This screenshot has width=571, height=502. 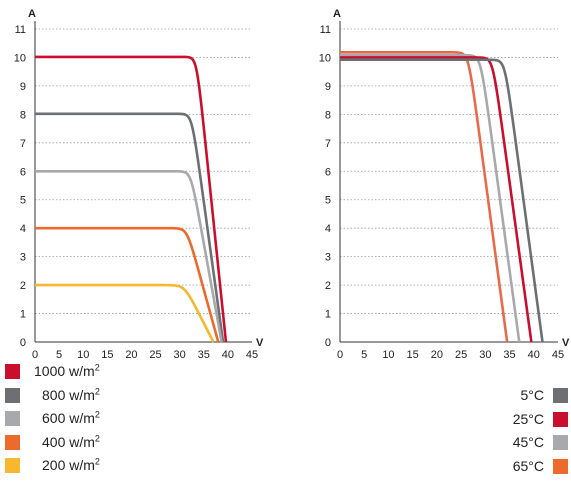 What do you see at coordinates (505, 466) in the screenshot?
I see `legend-item: 65°C` at bounding box center [505, 466].